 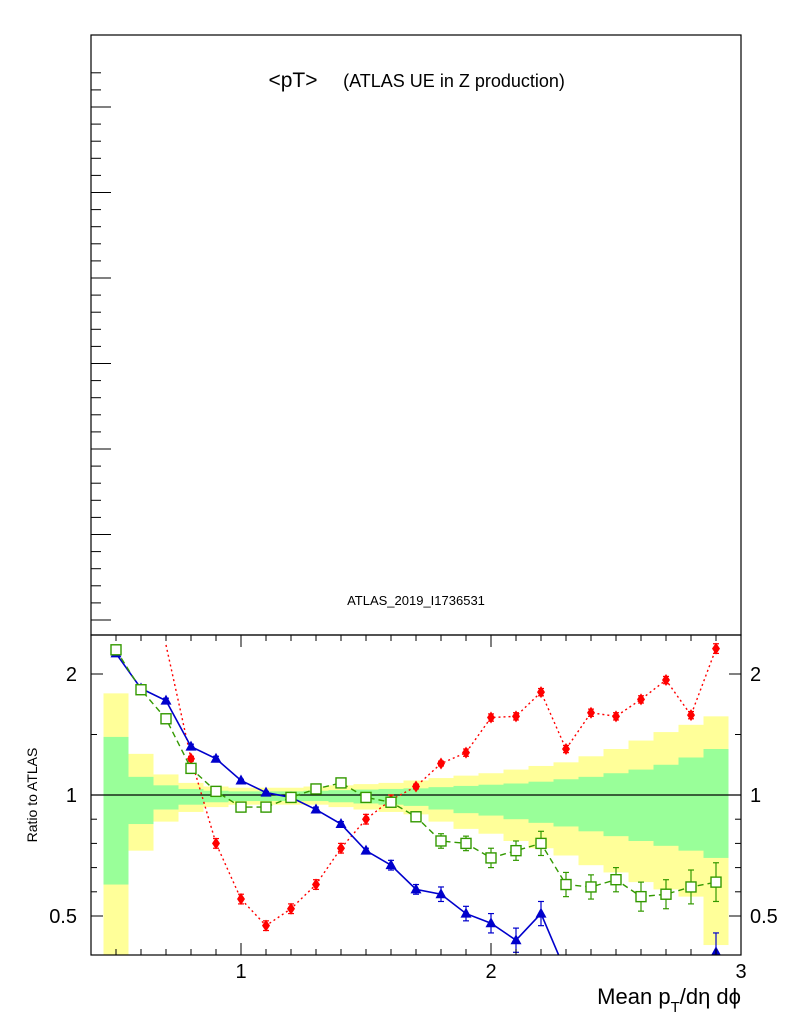 What do you see at coordinates (550, 934) in the screenshot?
I see `triangle-series-tail-line` at bounding box center [550, 934].